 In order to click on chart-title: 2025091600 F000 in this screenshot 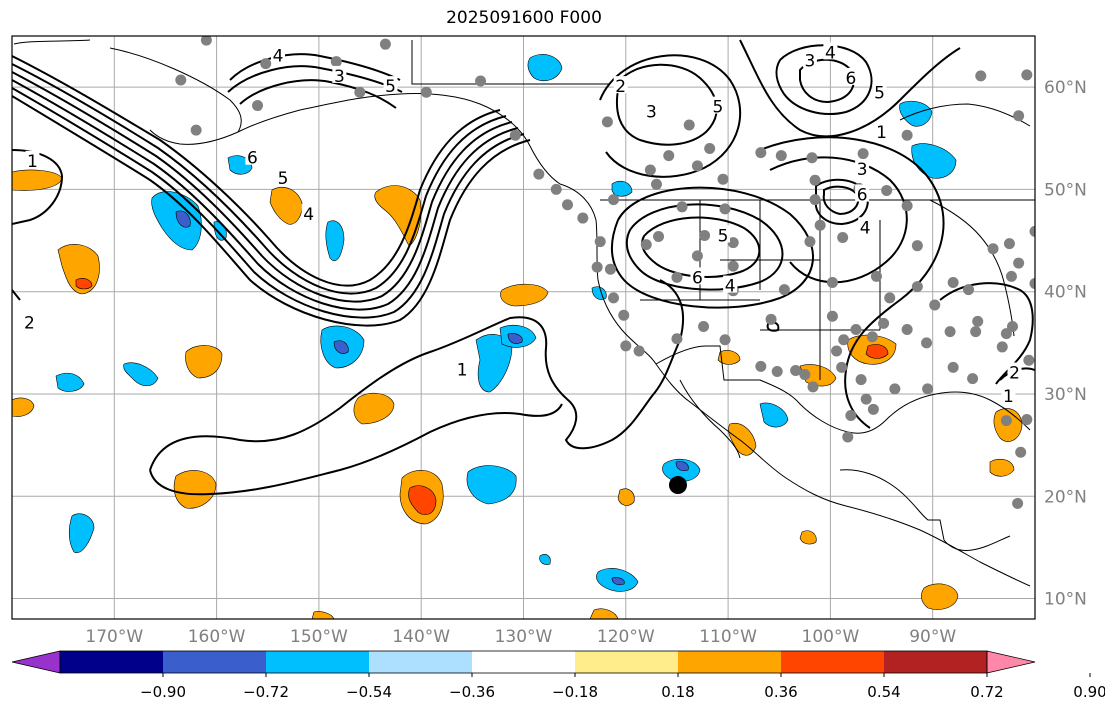, I will do `click(524, 18)`.